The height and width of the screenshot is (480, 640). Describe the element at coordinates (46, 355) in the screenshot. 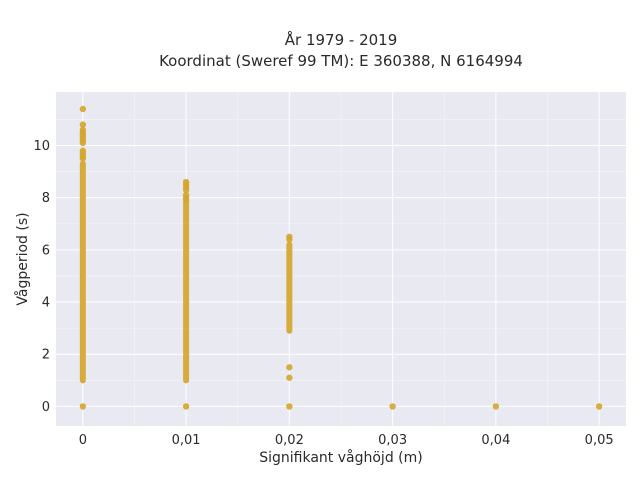

I see `y-tick-label: 2` at that location.